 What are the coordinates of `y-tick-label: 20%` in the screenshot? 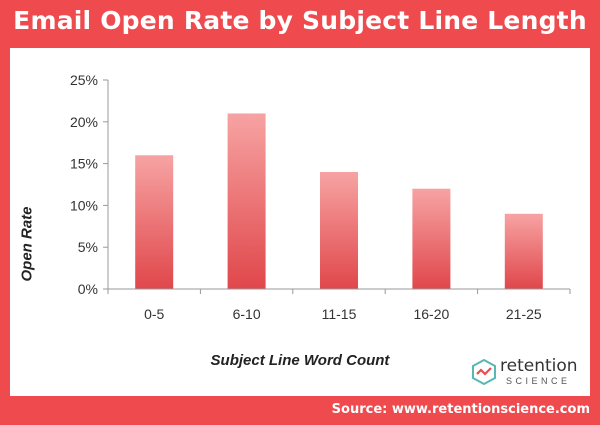 It's located at (84, 122).